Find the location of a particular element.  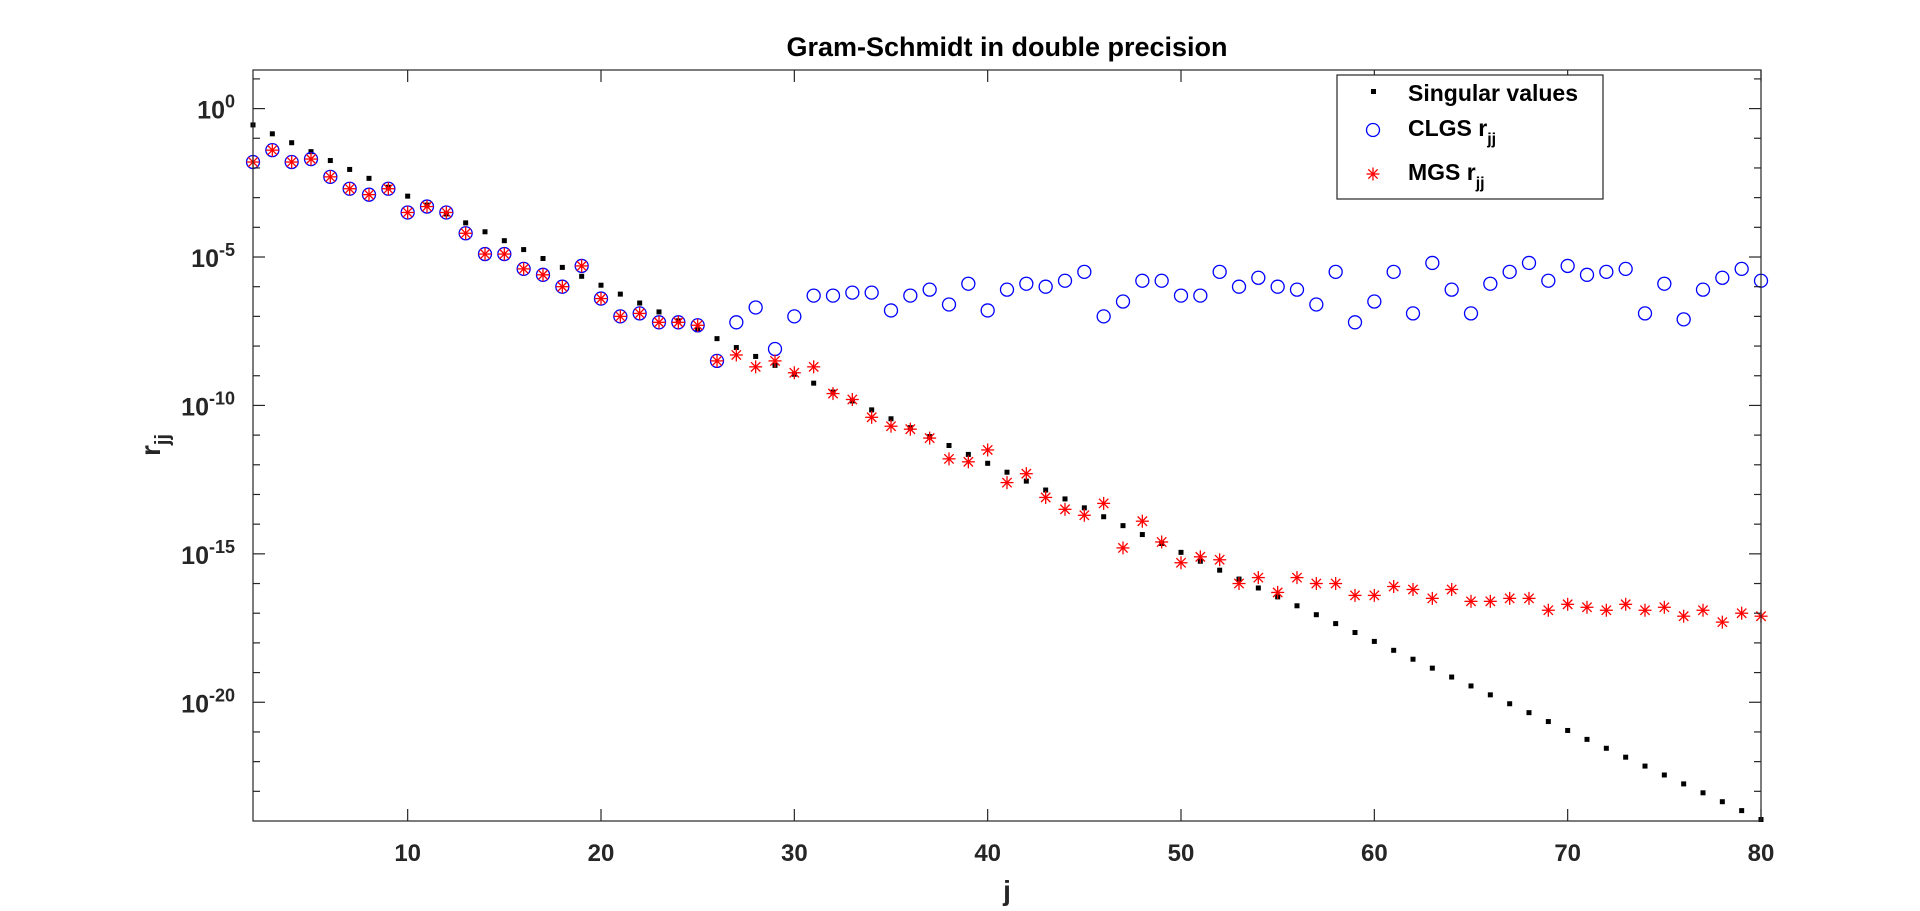

legend-label-mgs-base: MGS r is located at coordinates (1442, 172).